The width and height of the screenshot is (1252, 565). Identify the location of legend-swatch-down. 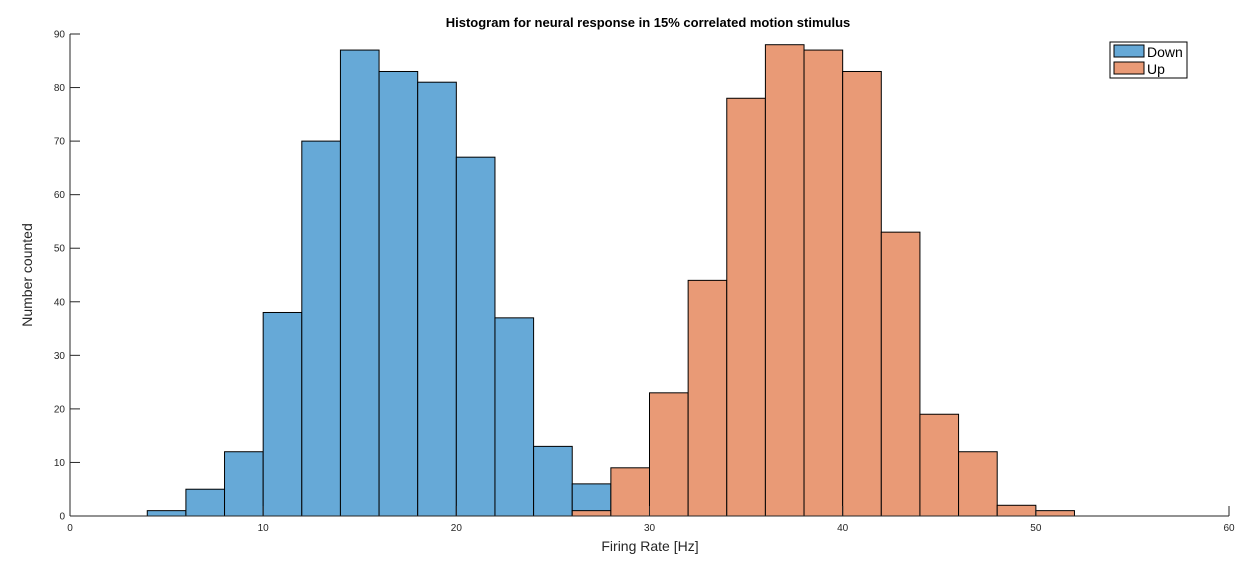
(1129, 51).